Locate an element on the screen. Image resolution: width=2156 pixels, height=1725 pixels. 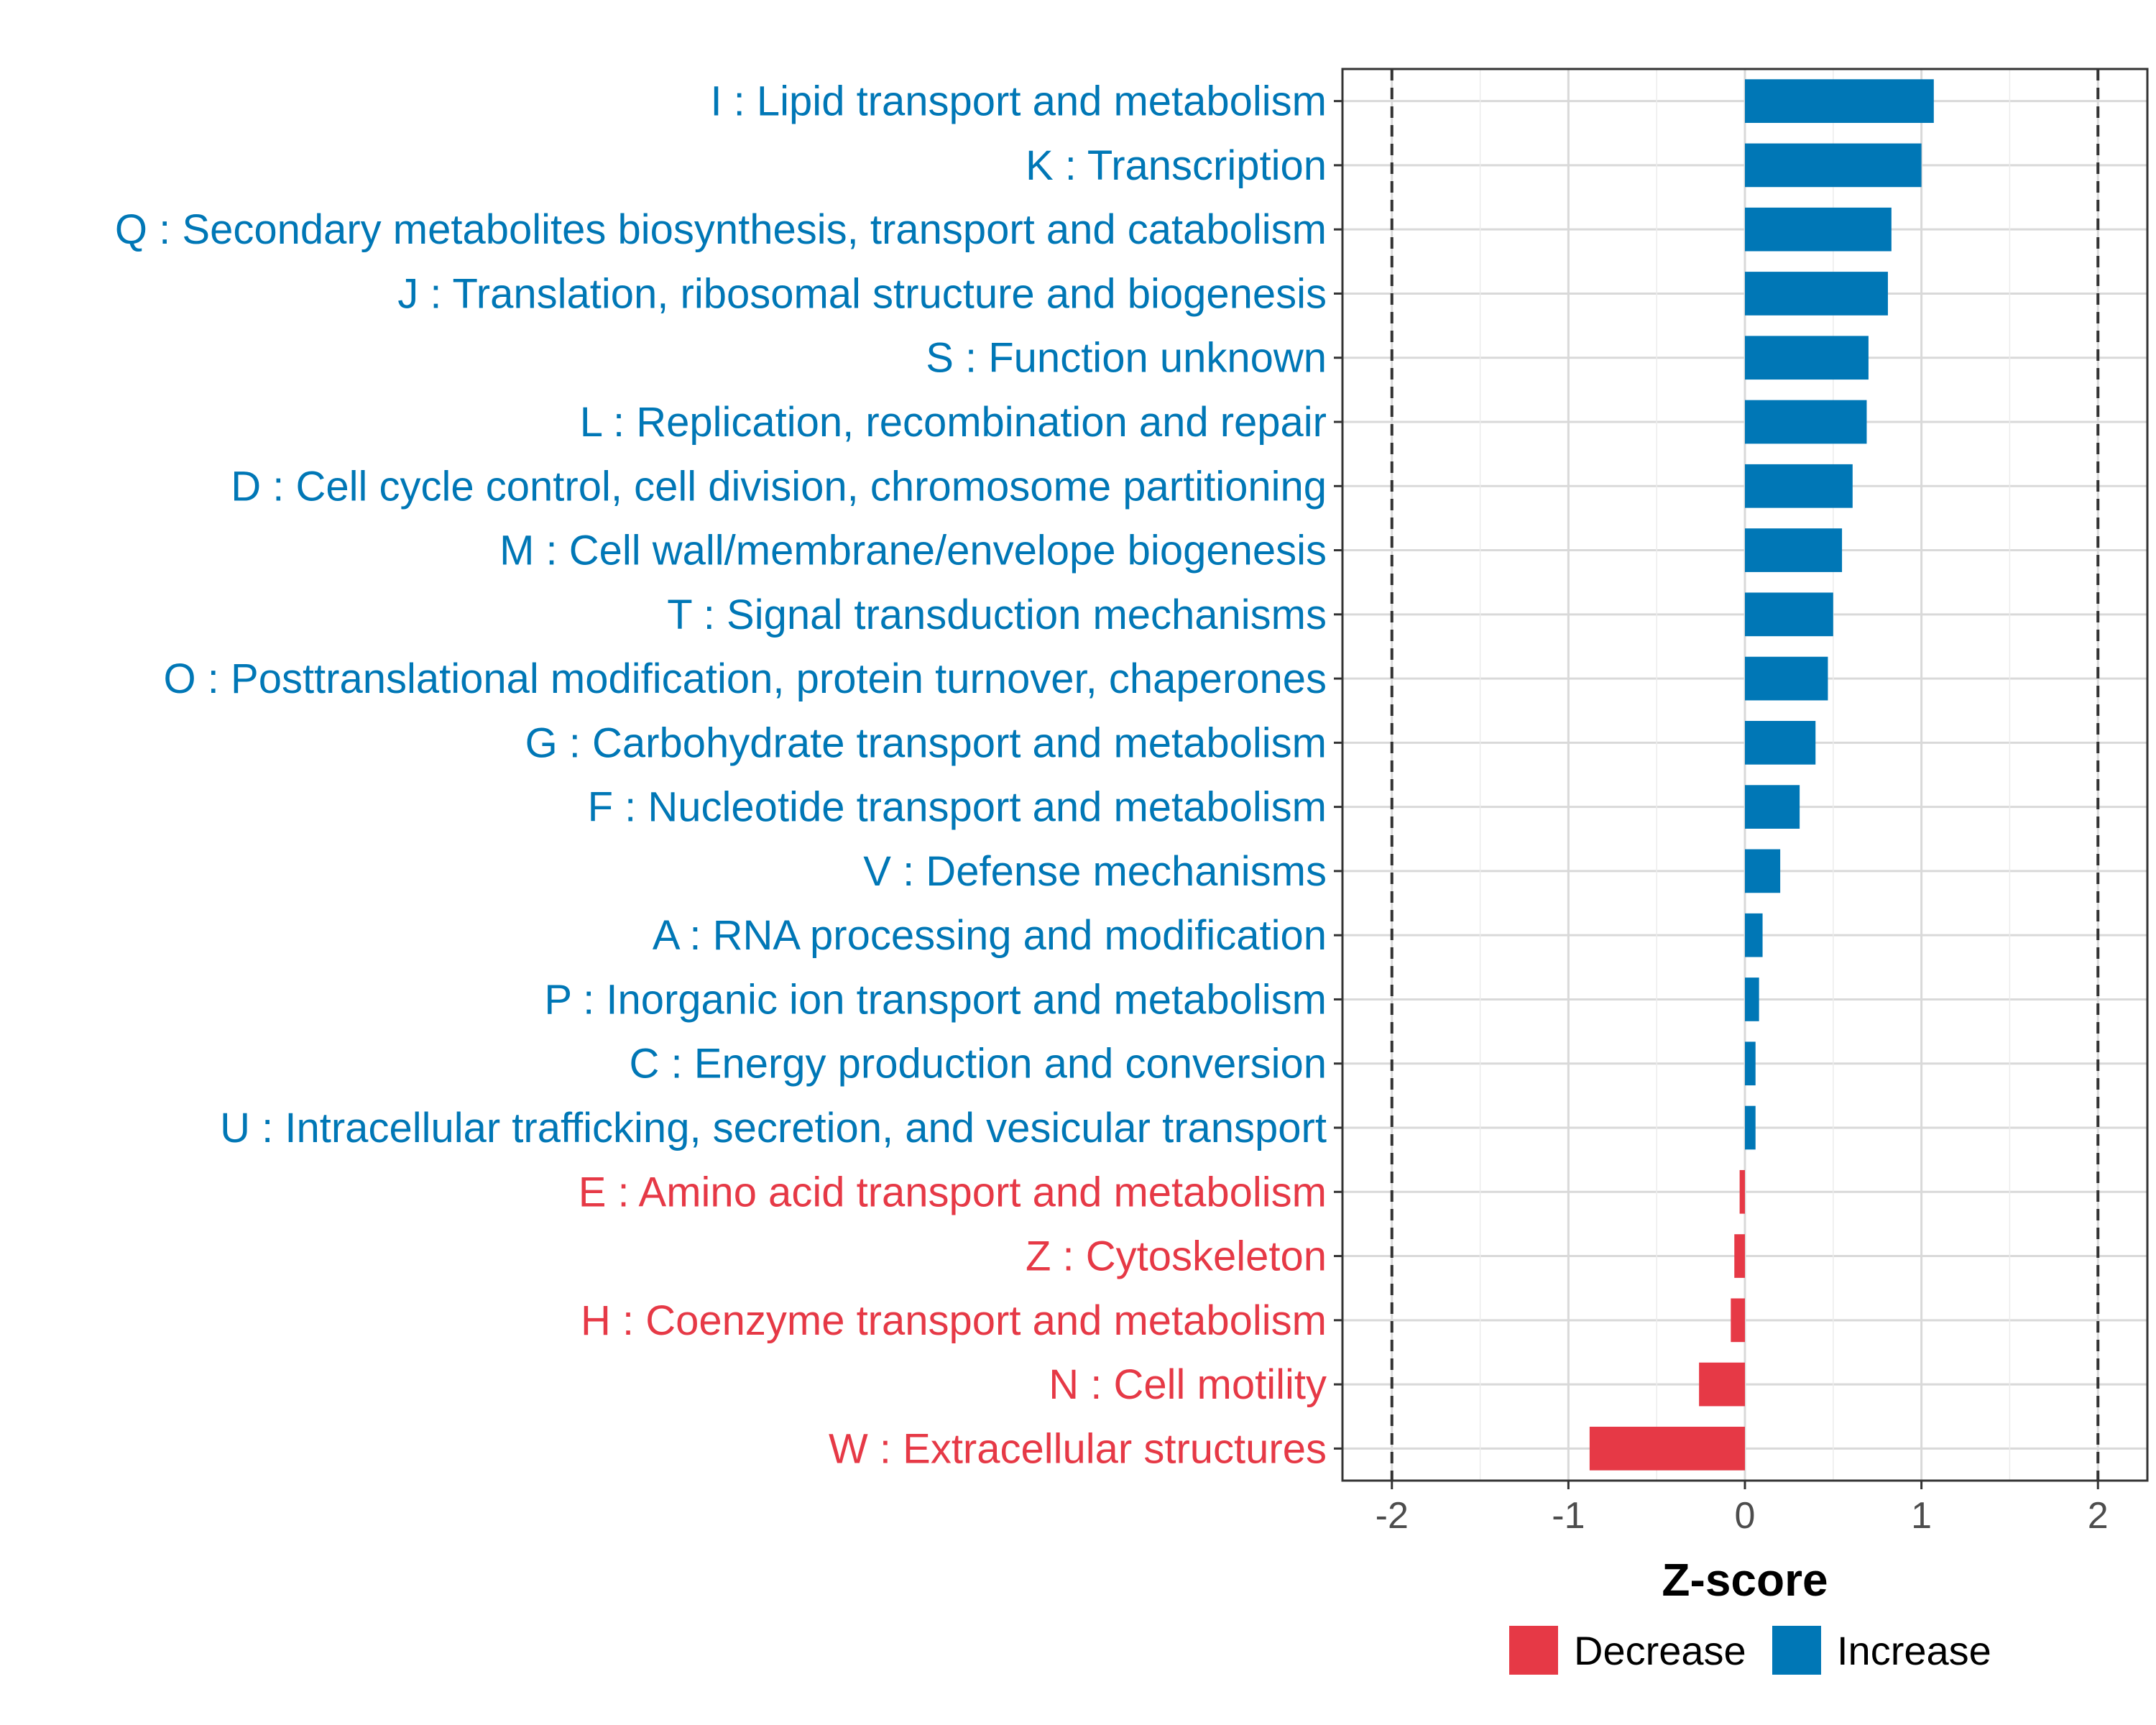
category-label: W : Extracellular structures is located at coordinates (1078, 1448).